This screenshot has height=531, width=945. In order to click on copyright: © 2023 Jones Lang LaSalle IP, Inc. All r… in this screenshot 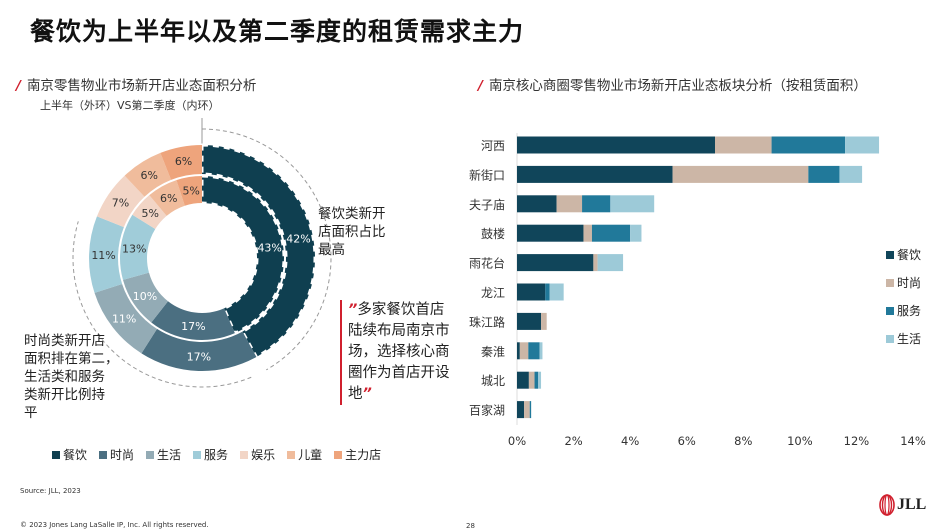, I will do `click(114, 525)`.